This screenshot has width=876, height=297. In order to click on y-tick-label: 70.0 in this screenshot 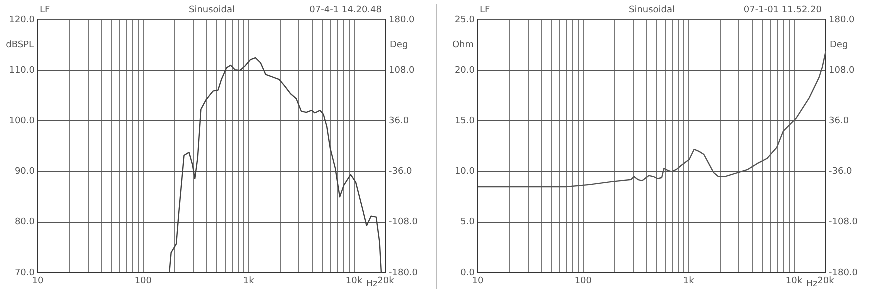, I will do `click(25, 273)`.